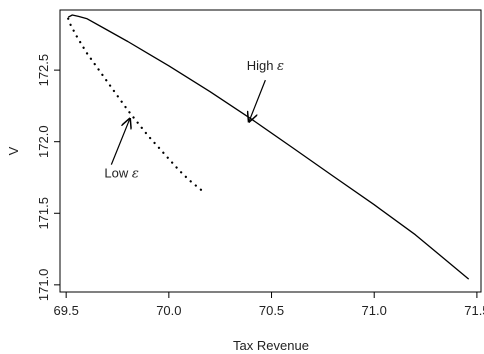  What do you see at coordinates (262, 65) in the screenshot?
I see `annotation-text: High` at bounding box center [262, 65].